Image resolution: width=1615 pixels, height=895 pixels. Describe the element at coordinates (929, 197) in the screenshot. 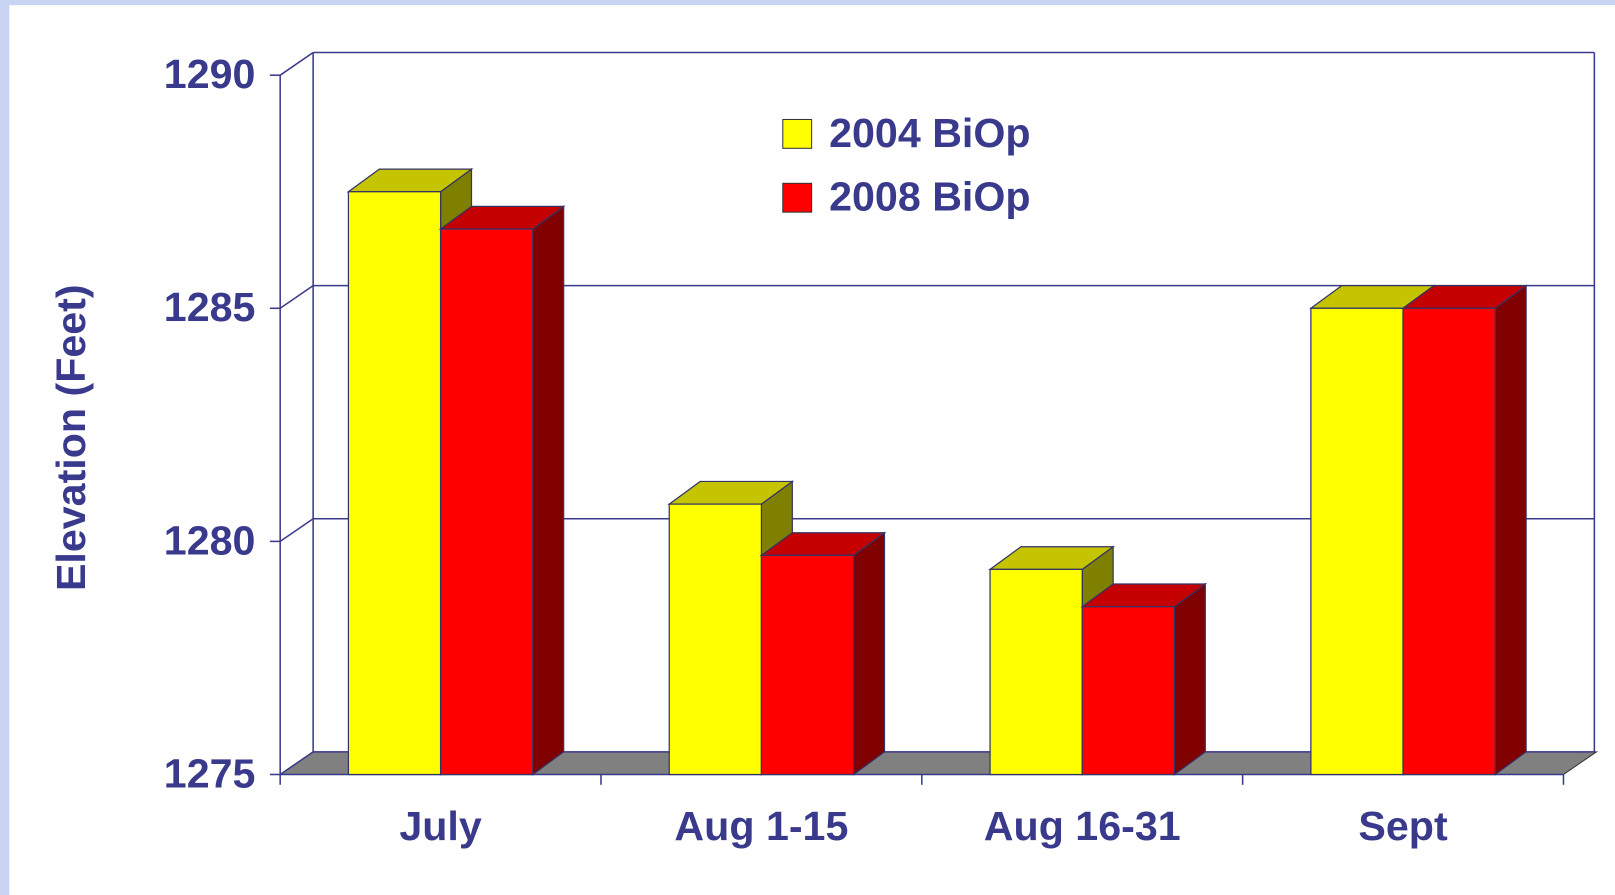

I see `legend-label: 2008 BiOp` at that location.